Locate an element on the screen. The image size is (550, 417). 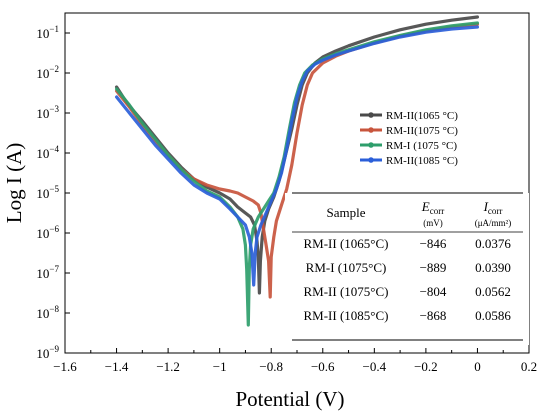
y-tick-label: 10⁻⁹ is located at coordinates (47, 352).